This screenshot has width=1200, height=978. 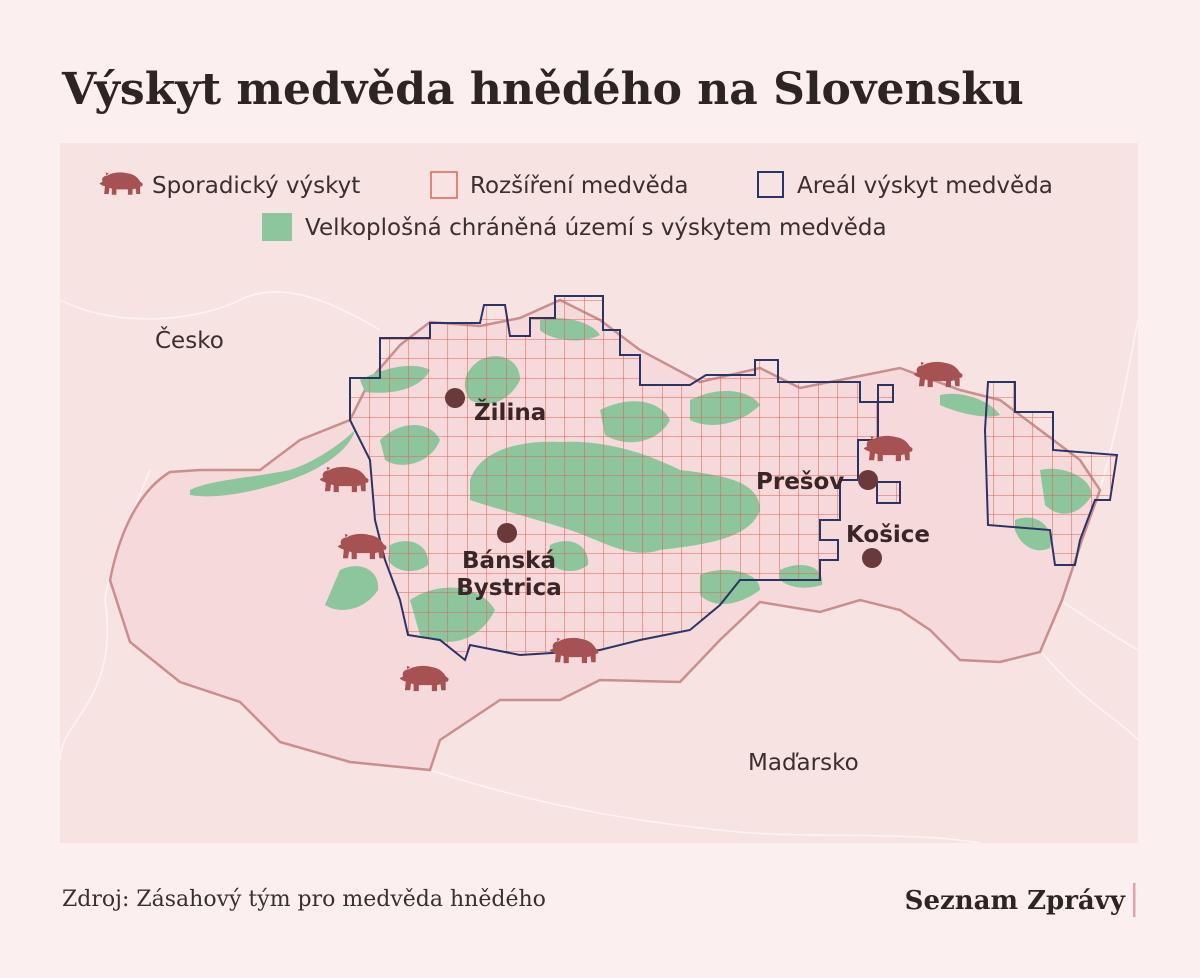 What do you see at coordinates (925, 186) in the screenshot?
I see `legend-label: Areál výskyt medvěda` at bounding box center [925, 186].